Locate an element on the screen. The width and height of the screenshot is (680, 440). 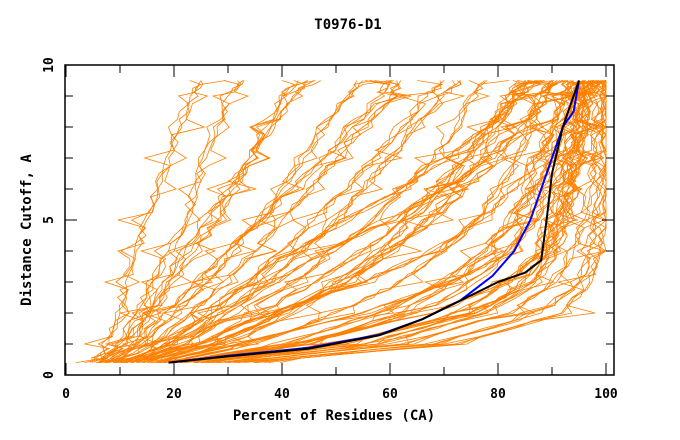
x-tick-label: 20 is located at coordinates (174, 394).